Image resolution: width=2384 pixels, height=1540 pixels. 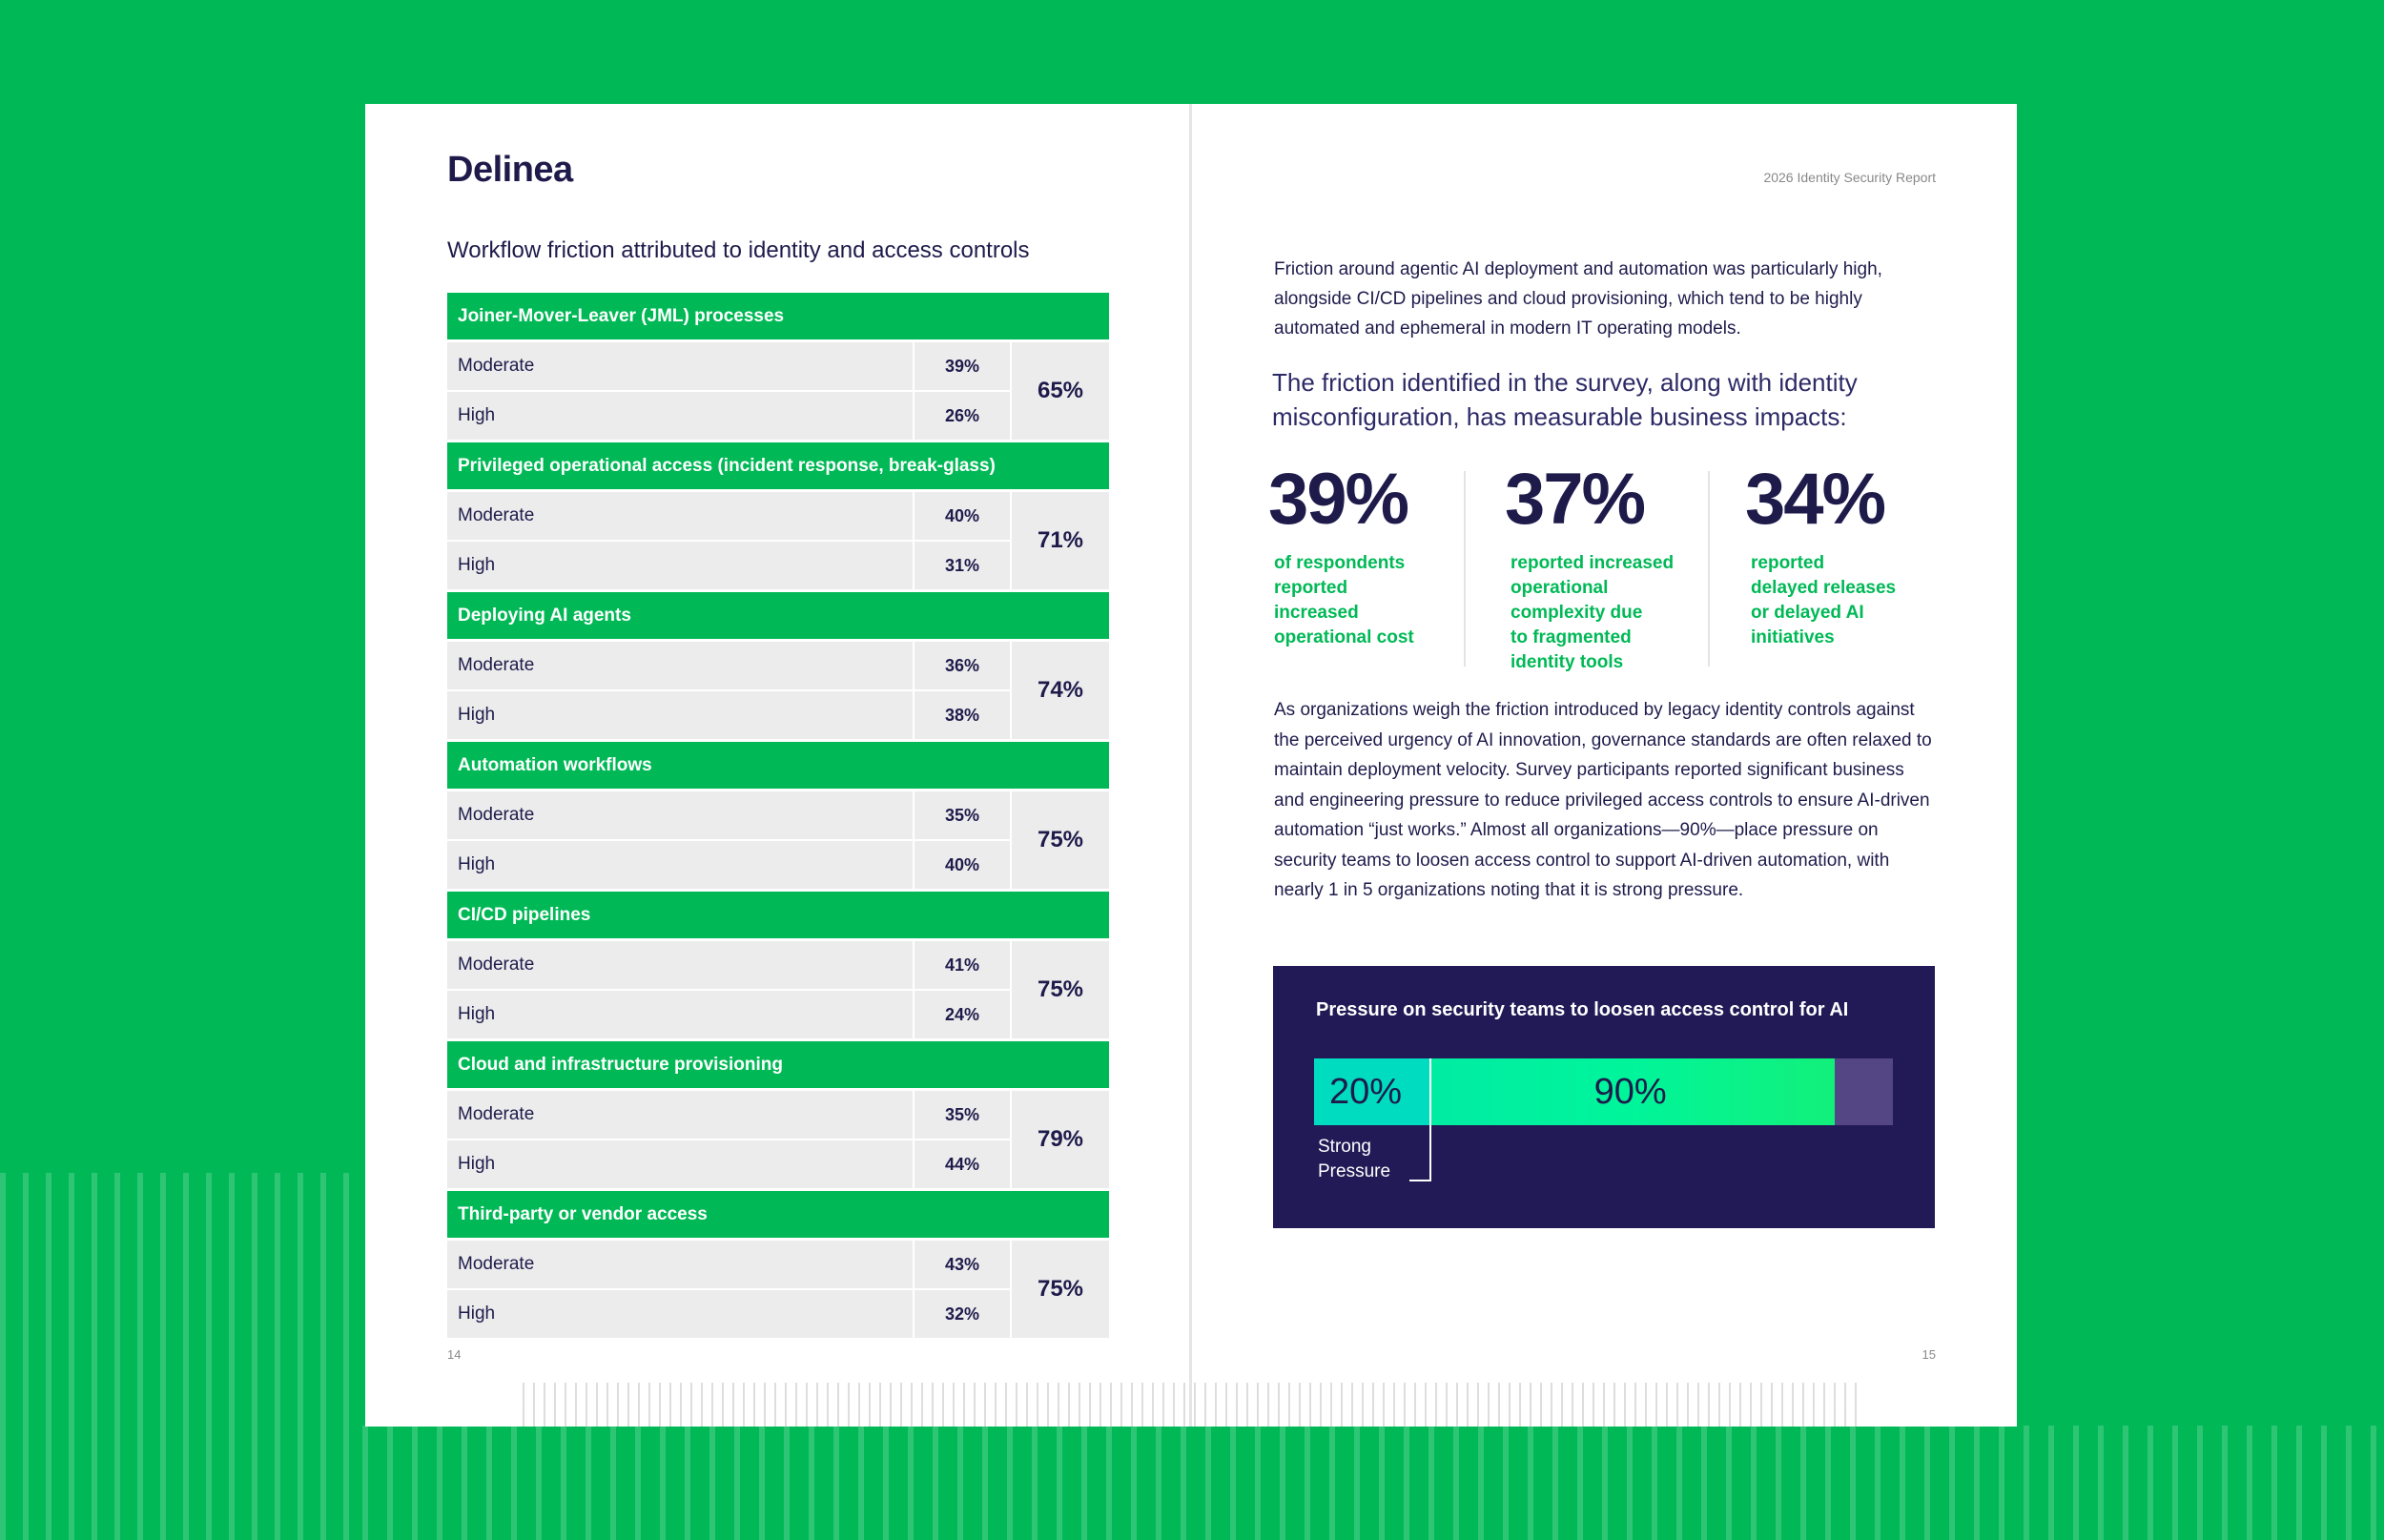 I want to click on group-body: Moderate 36% High 38% 74%, so click(x=778, y=691).